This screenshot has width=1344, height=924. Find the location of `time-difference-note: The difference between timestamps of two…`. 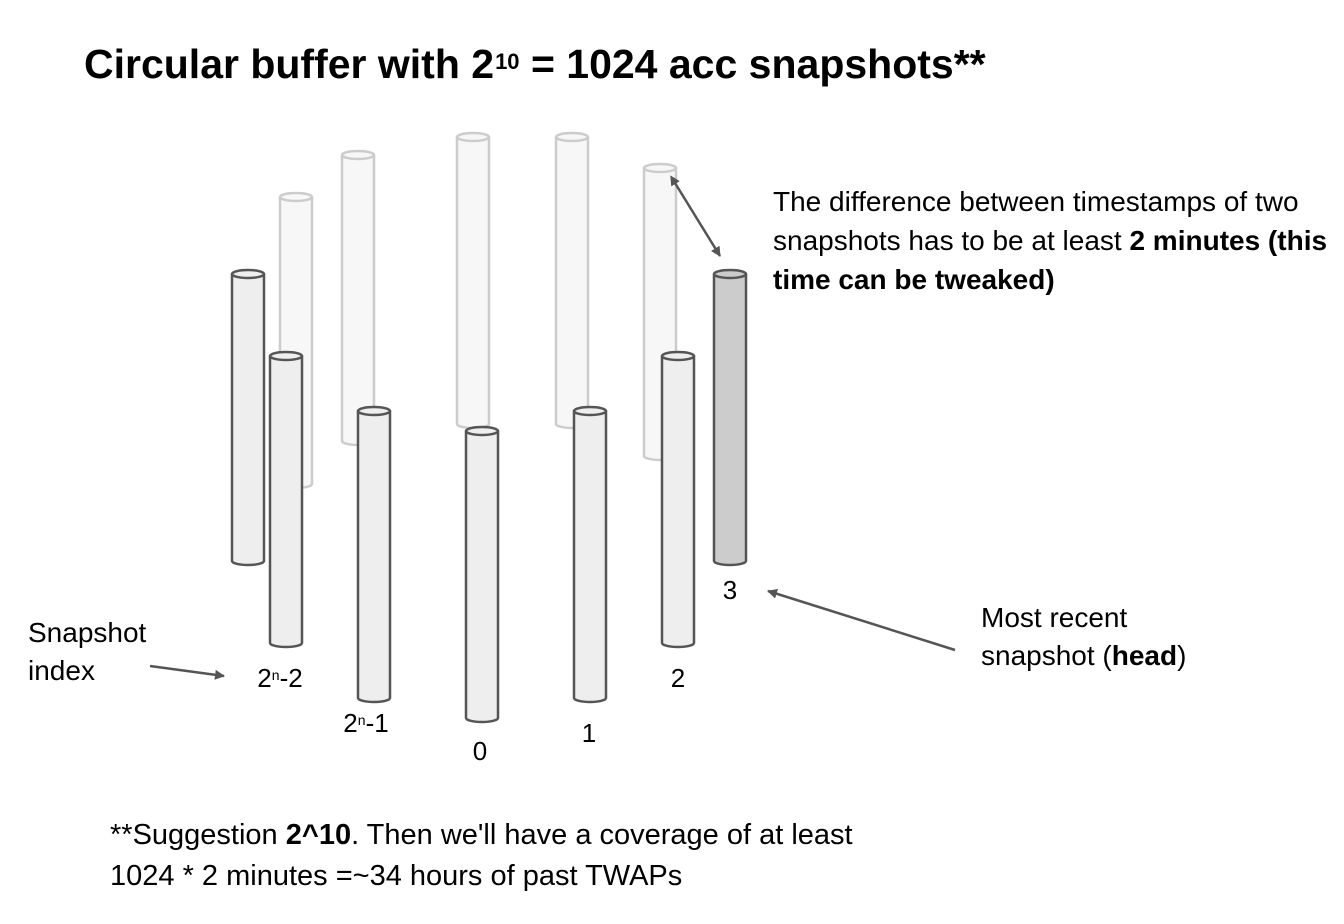

time-difference-note: The difference between timestamps of two… is located at coordinates (1050, 240).